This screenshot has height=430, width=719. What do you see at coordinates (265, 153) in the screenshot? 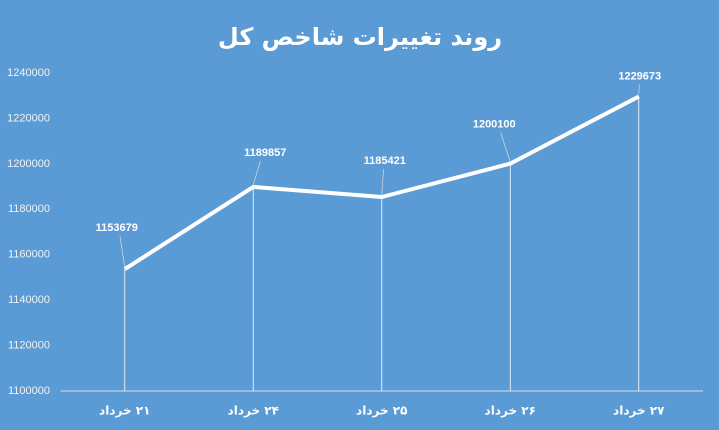
I see `data-label: 1189857` at bounding box center [265, 153].